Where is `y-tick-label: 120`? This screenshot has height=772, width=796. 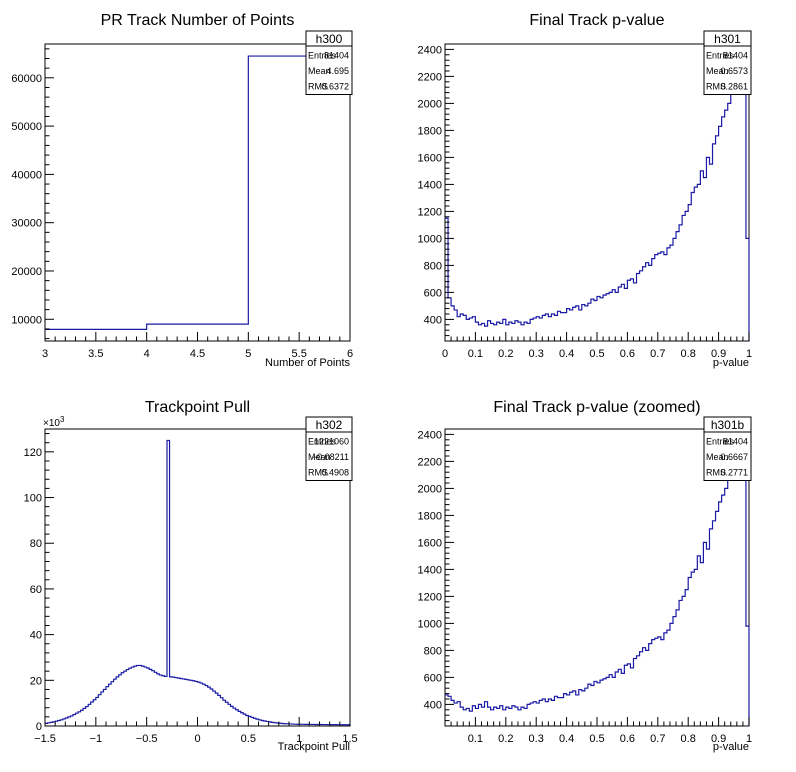 y-tick-label: 120 is located at coordinates (33, 453).